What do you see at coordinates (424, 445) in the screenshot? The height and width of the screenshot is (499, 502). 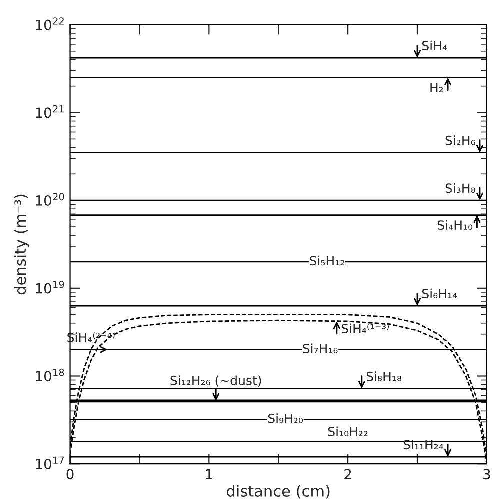 I see `annotation: Si₁₁H₂₄` at bounding box center [424, 445].